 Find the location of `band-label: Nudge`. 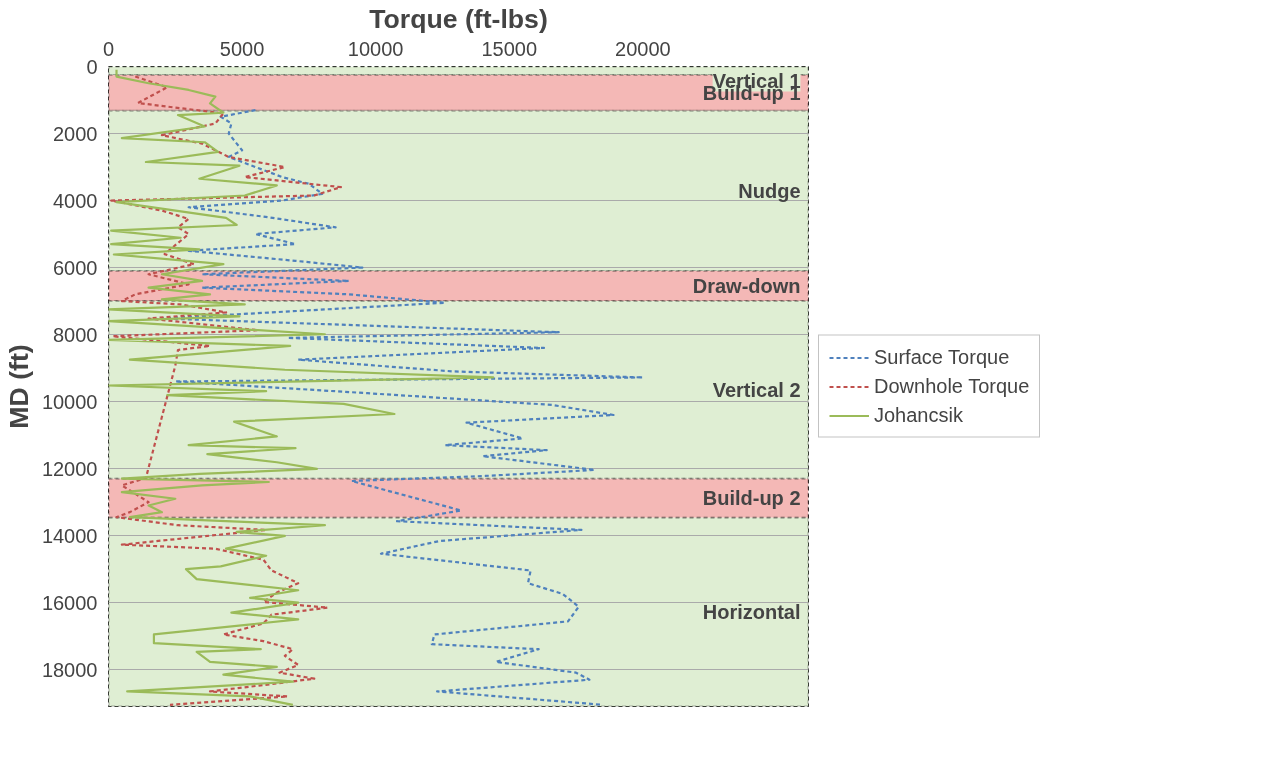

band-label: Nudge is located at coordinates (769, 190).